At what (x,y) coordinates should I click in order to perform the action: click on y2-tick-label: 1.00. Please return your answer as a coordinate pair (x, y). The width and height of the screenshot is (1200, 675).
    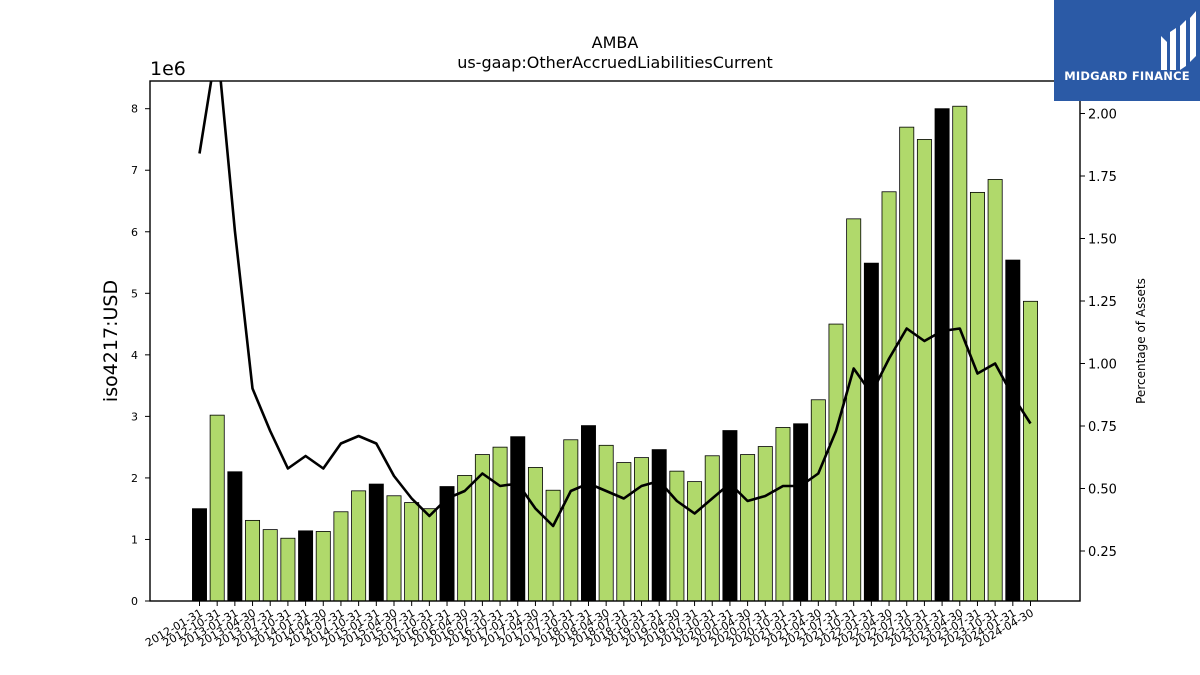
    Looking at the image, I should click on (1102, 365).